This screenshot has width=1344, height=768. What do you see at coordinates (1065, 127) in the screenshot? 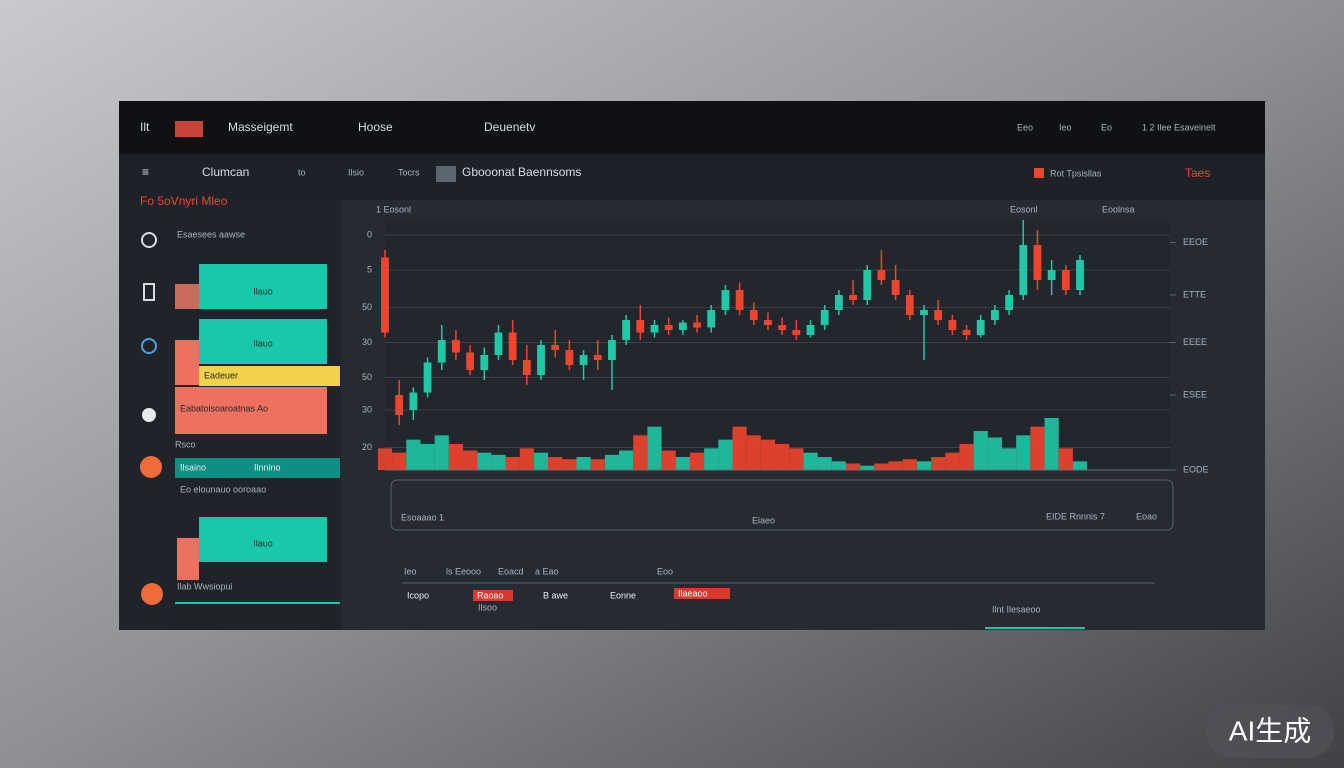
I see `nav-right: Ieo` at bounding box center [1065, 127].